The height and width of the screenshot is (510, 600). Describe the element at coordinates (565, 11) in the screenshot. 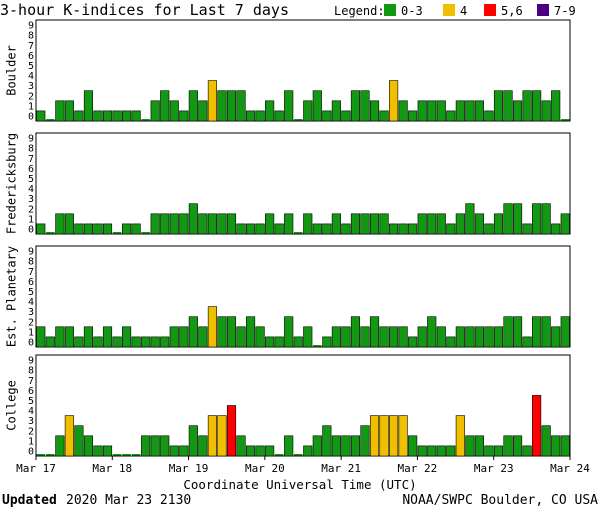

I see `legend-item-label: 7-9` at that location.